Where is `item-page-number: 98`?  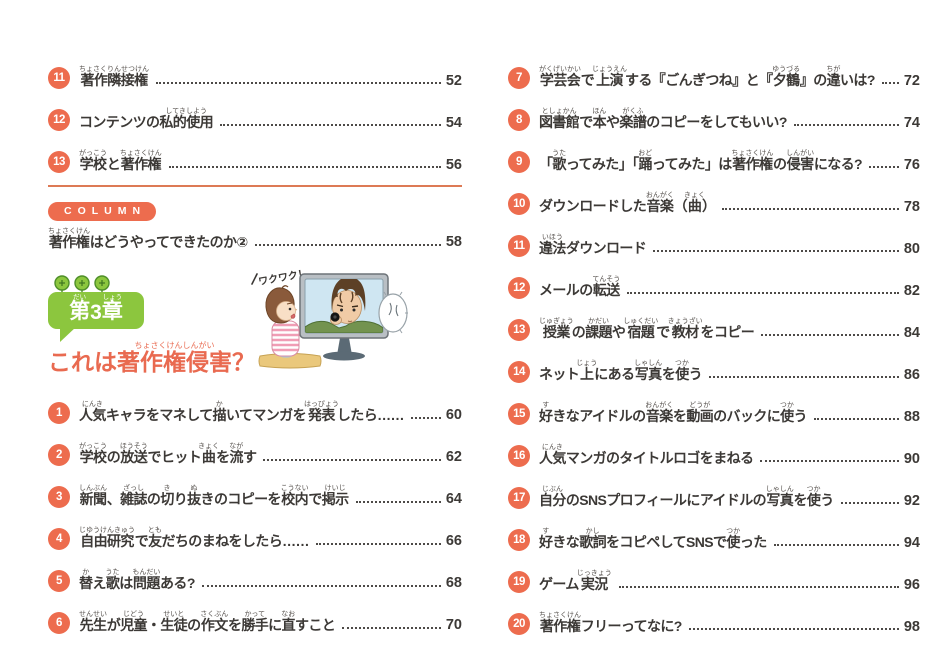 item-page-number: 98 is located at coordinates (911, 626).